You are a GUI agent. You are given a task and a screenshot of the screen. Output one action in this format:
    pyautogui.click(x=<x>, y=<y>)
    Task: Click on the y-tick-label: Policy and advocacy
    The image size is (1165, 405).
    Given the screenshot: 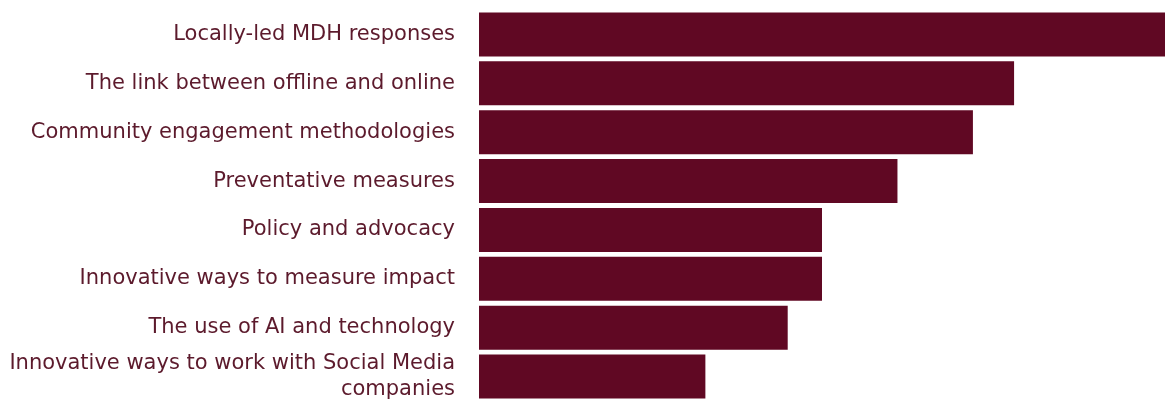 What is the action you would take?
    pyautogui.click(x=348, y=228)
    